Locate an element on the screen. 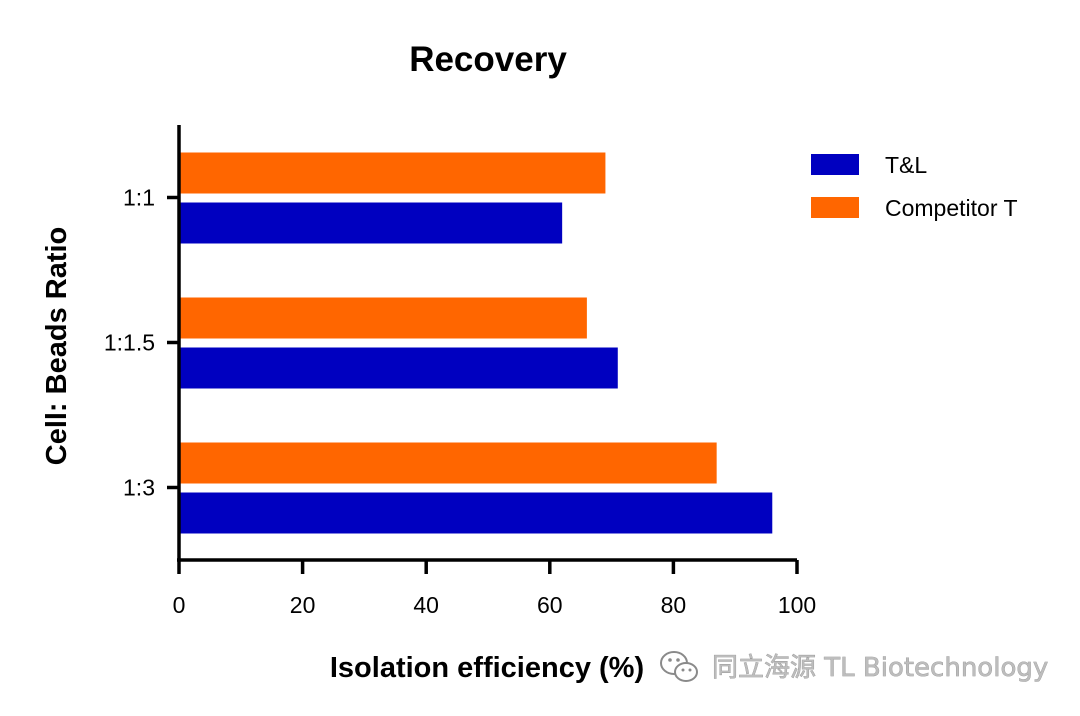 Image resolution: width=1080 pixels, height=716 pixels. x-tick-label: 100 is located at coordinates (797, 605).